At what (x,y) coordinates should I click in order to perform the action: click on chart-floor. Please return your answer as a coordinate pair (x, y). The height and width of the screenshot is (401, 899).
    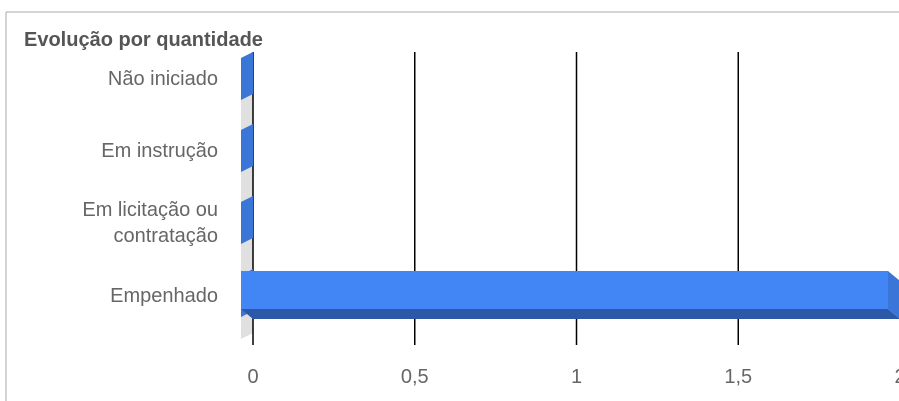
    Looking at the image, I should click on (247, 195).